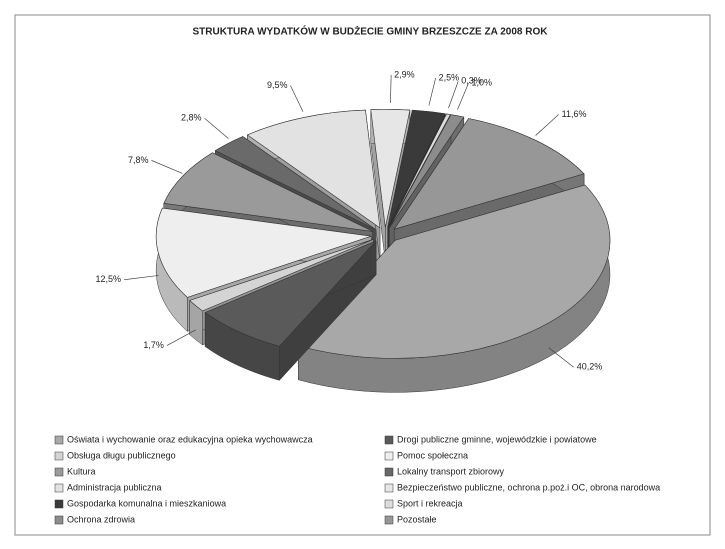 This screenshot has width=725, height=549. What do you see at coordinates (114, 487) in the screenshot?
I see `legend-label: Administracja publiczna` at bounding box center [114, 487].